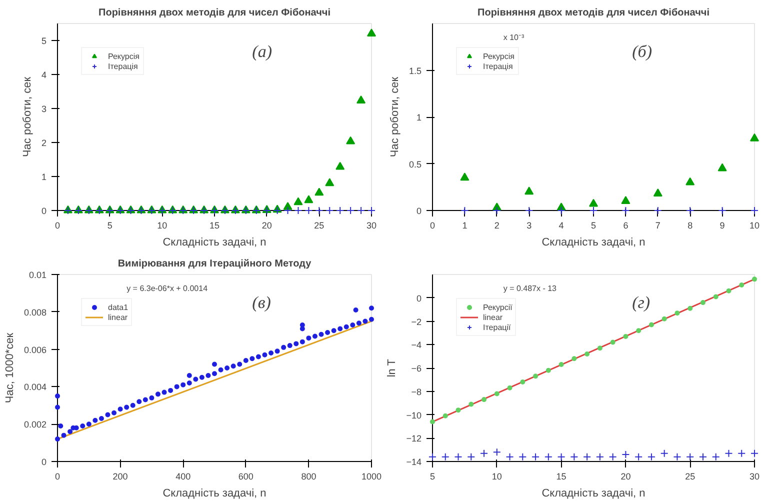 Image resolution: width=766 pixels, height=502 pixels. I want to click on x-tick-label: 4, so click(561, 225).